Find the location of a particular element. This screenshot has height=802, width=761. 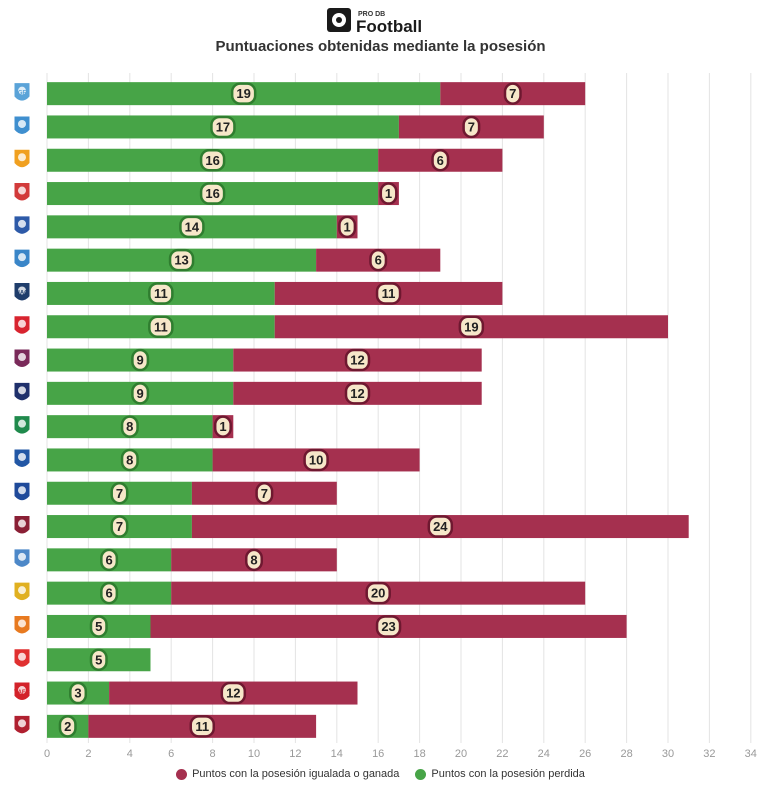

data-label-lost: 17 is located at coordinates (223, 126).